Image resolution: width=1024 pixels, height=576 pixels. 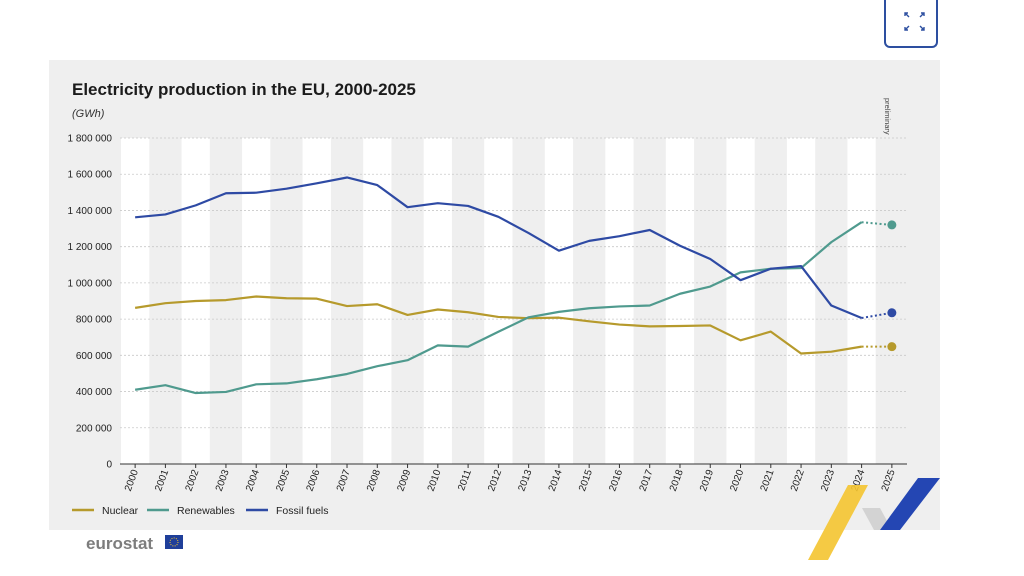 What do you see at coordinates (910, 504) in the screenshot?
I see `blue-stripe-shape` at bounding box center [910, 504].